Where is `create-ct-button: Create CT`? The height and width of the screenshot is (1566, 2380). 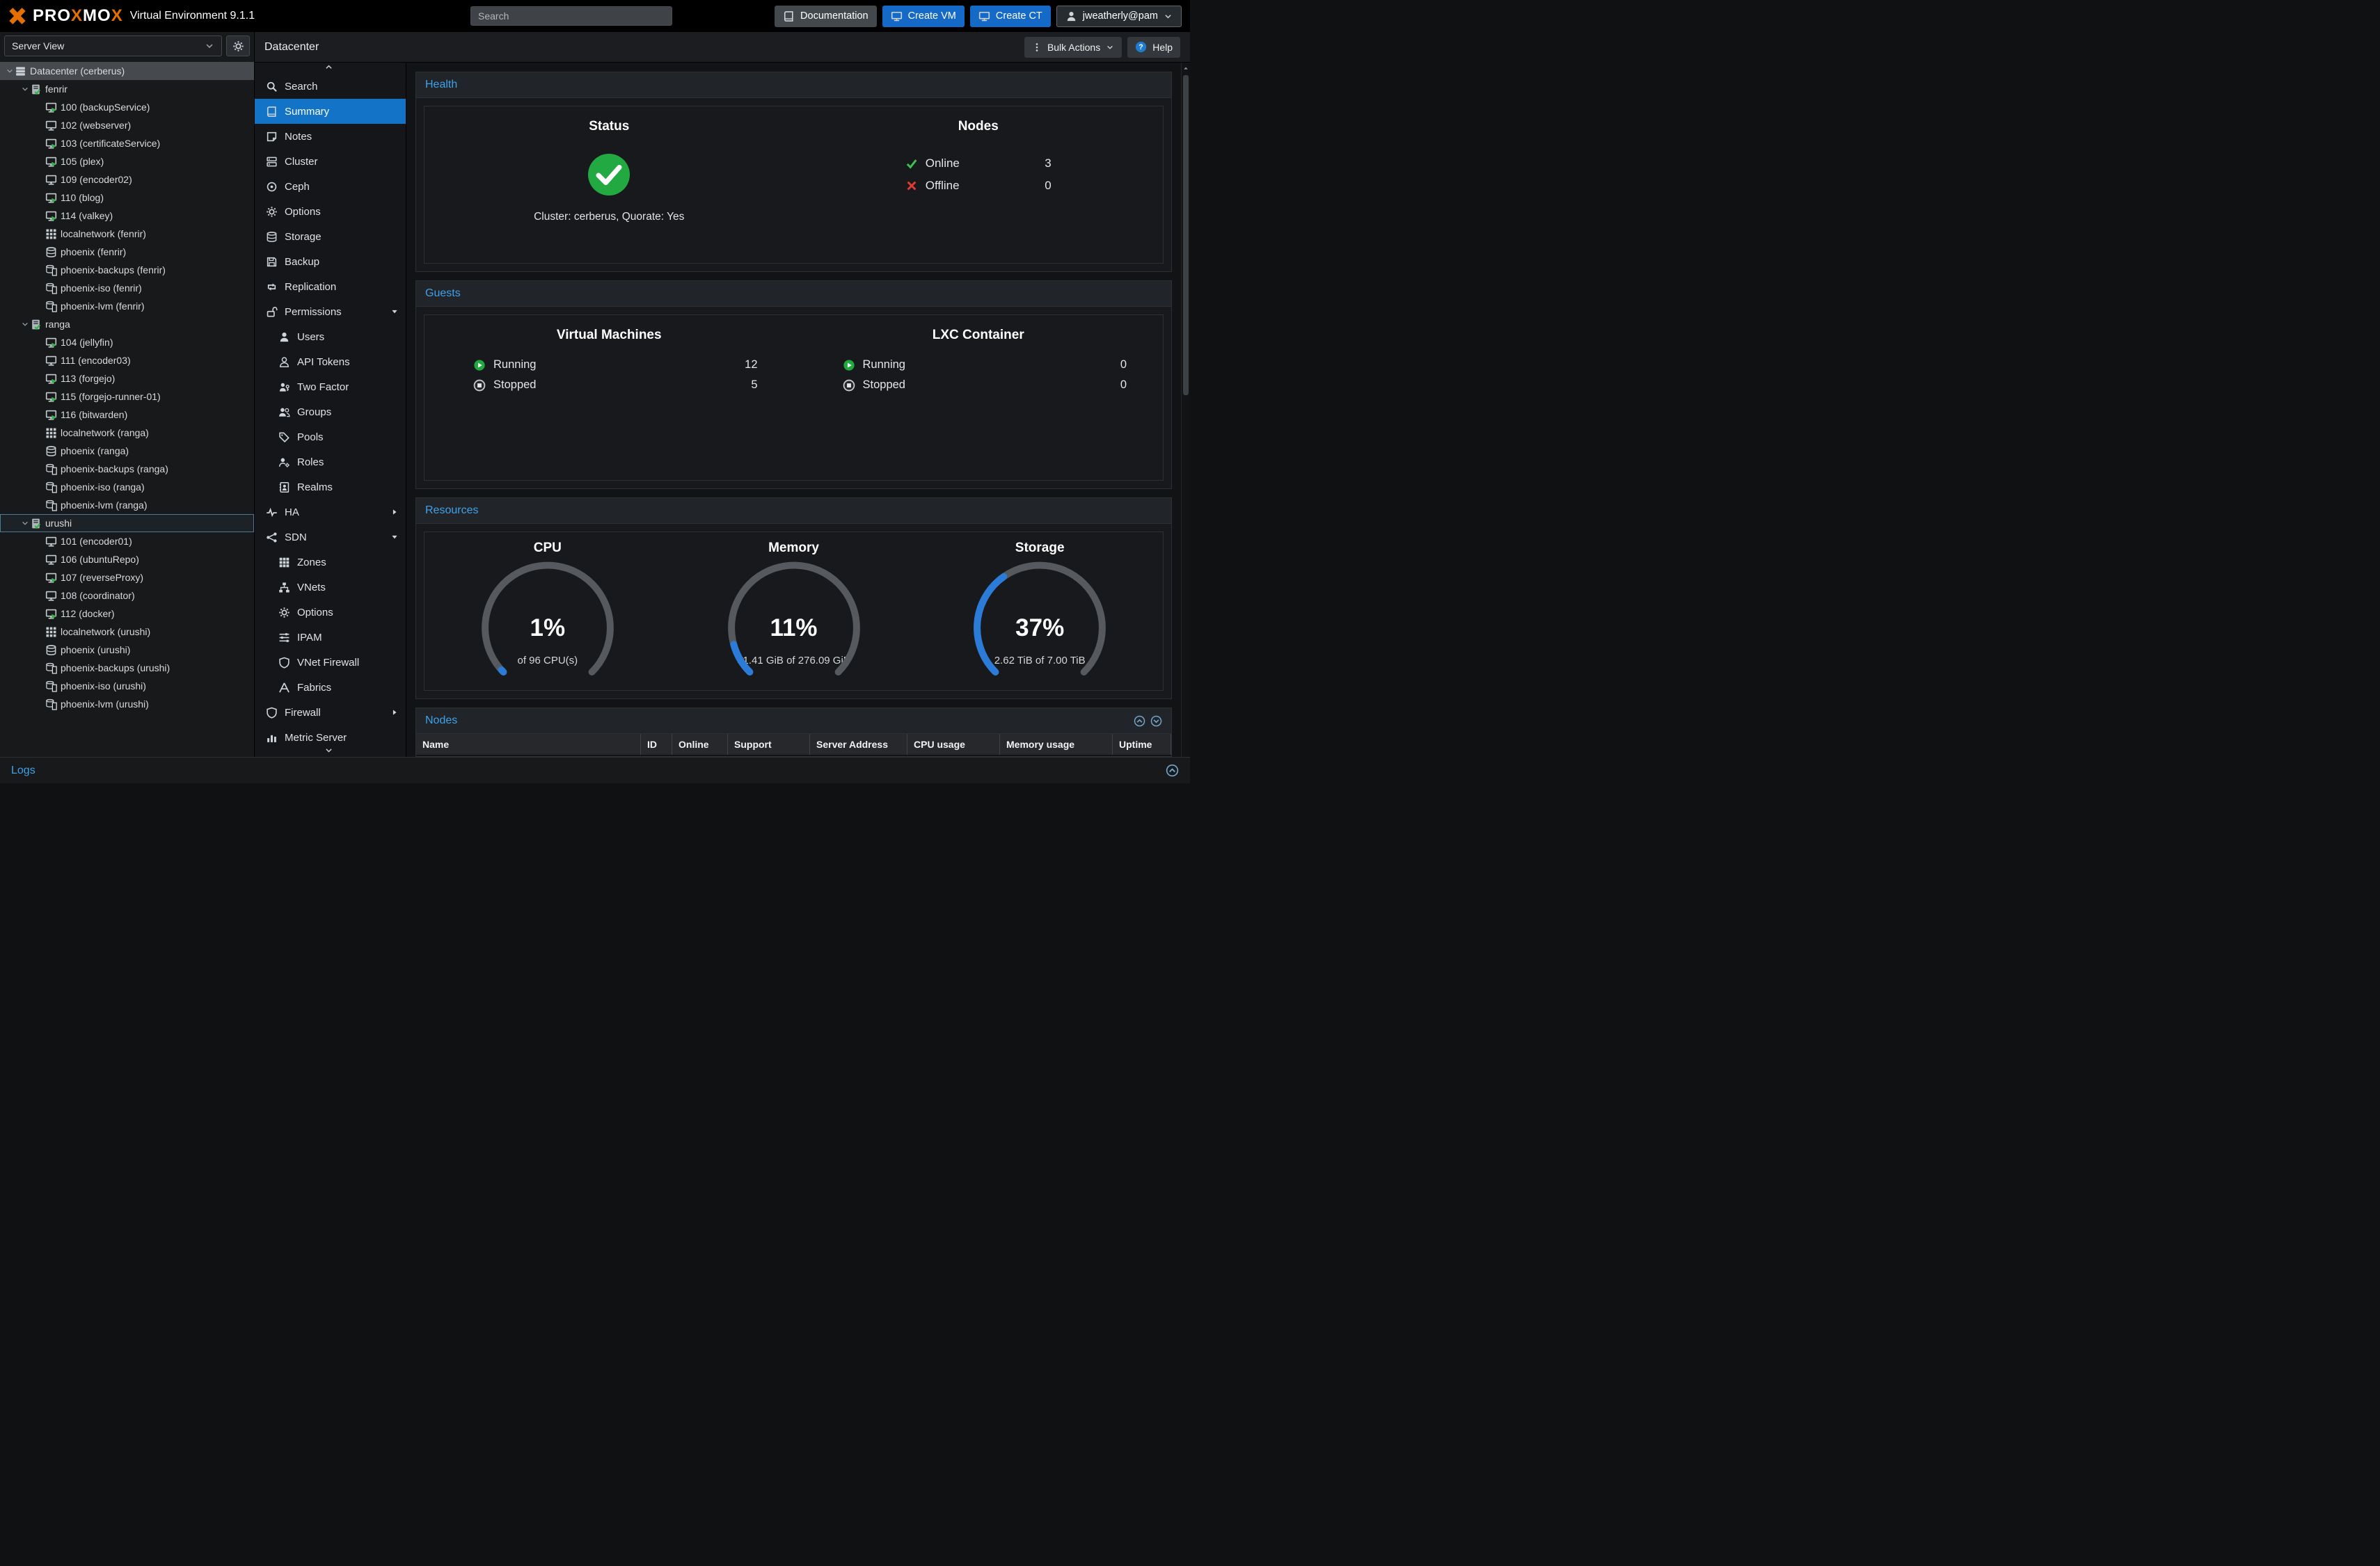
create-ct-button: Create CT is located at coordinates (1010, 16).